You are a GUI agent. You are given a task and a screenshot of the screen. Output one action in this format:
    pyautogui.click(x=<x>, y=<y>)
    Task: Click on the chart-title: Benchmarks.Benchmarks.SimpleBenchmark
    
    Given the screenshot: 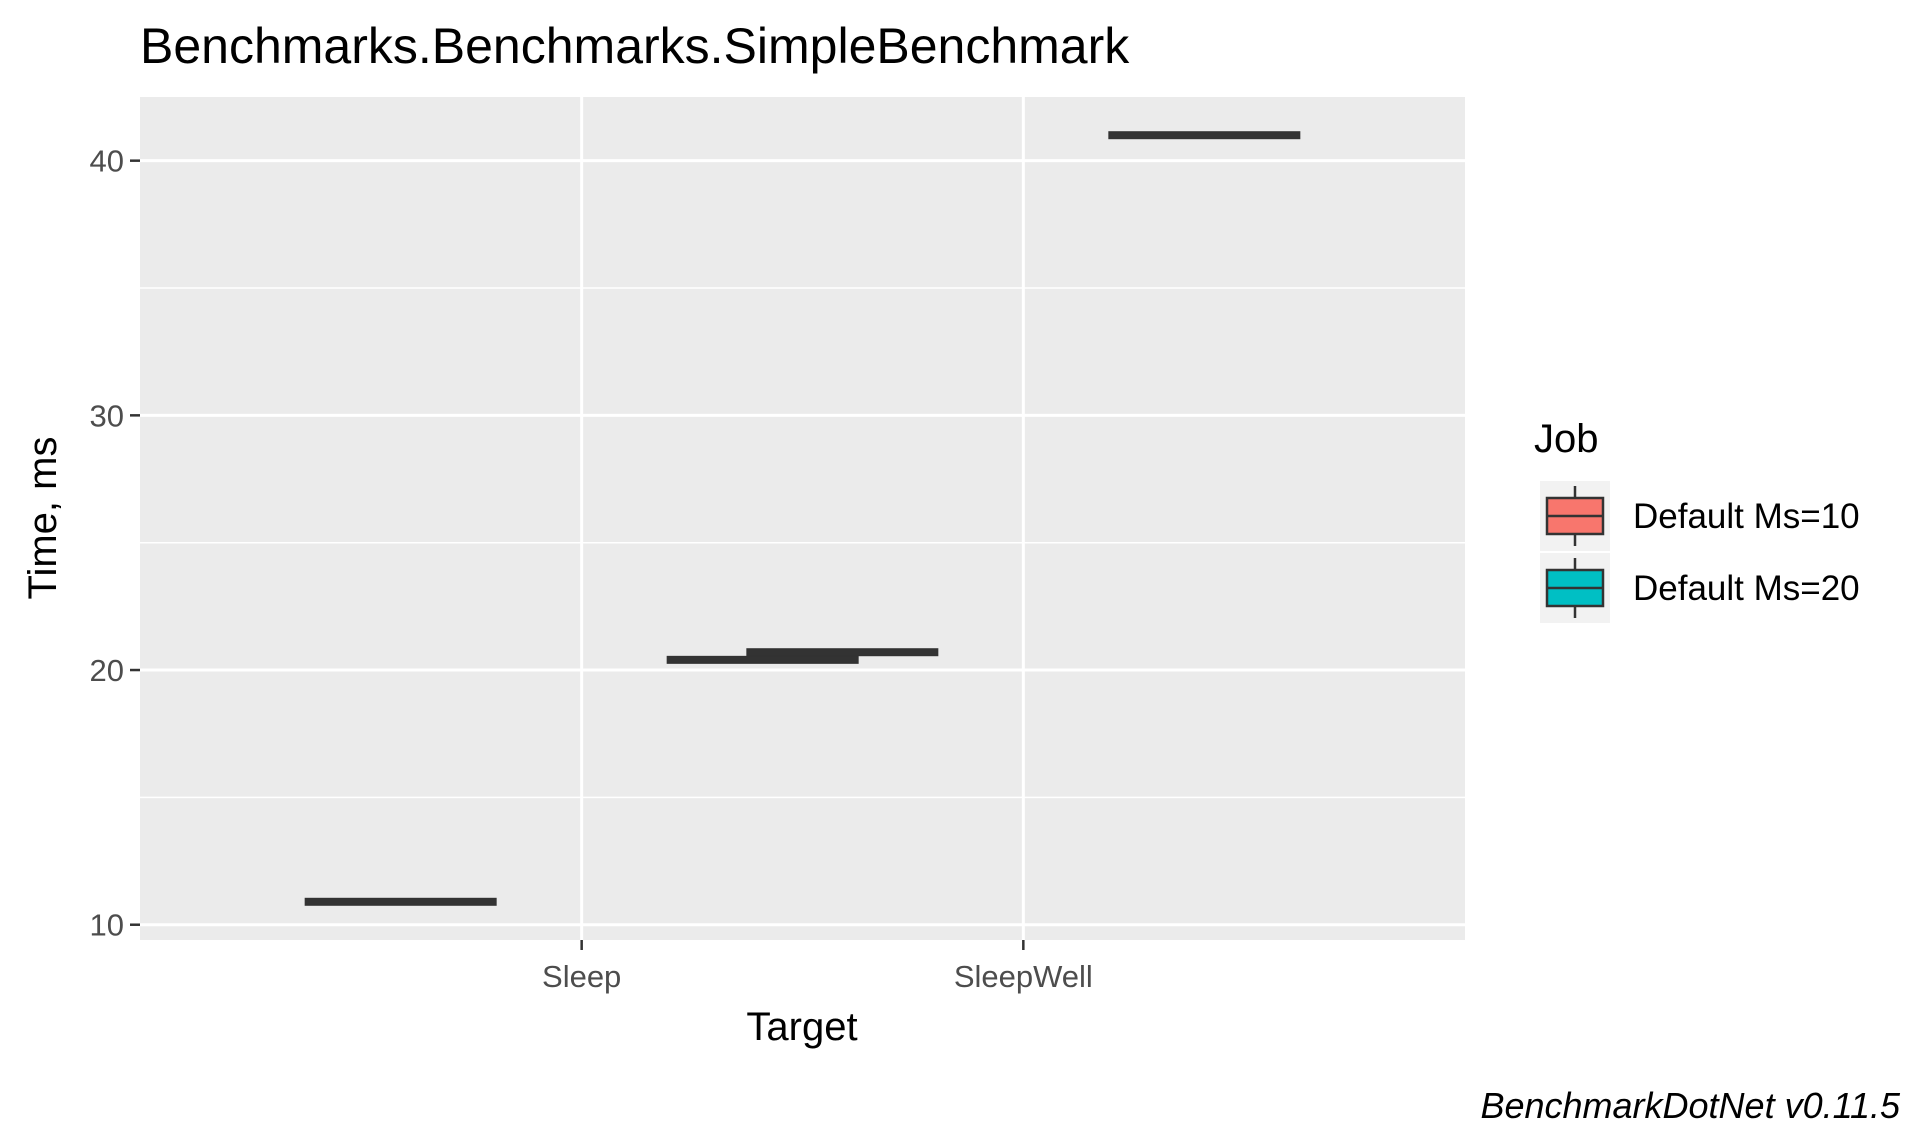 What is the action you would take?
    pyautogui.click(x=635, y=46)
    